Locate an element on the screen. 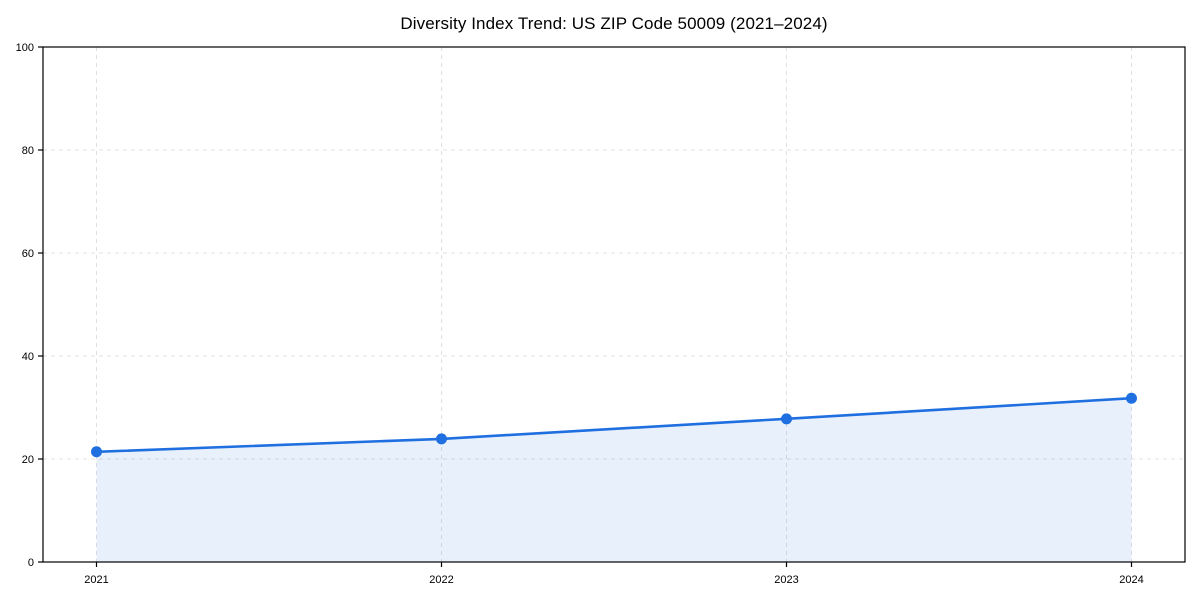  y-tick-label: 0 is located at coordinates (31, 563).